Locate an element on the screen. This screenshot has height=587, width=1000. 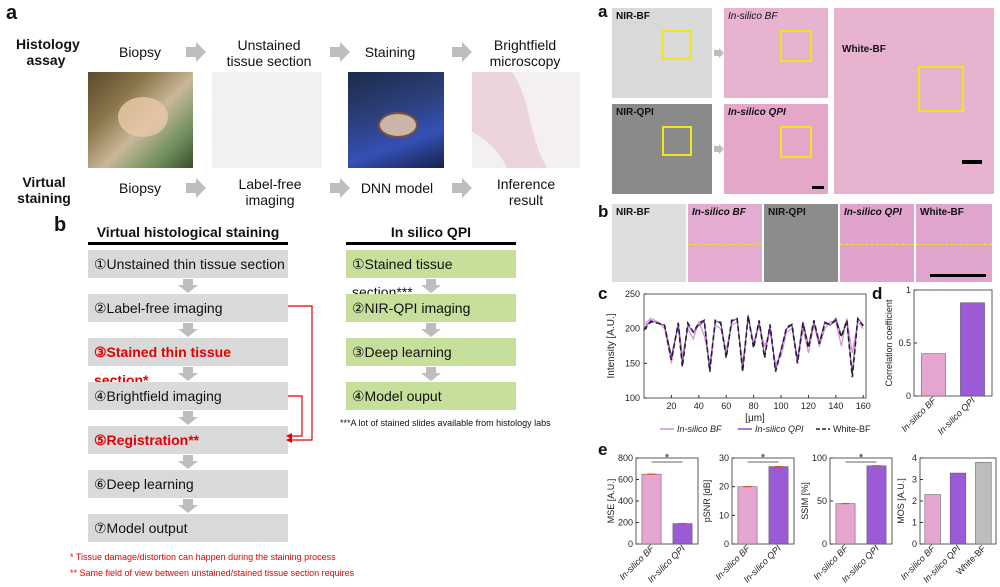
step-label: ⑥Deep learning is located at coordinates (144, 484).